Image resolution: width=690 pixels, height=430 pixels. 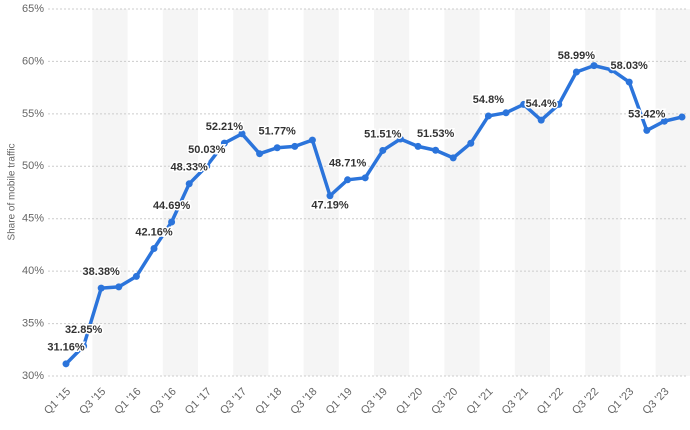 I want to click on y-tick-label: 40%, so click(x=33, y=271).